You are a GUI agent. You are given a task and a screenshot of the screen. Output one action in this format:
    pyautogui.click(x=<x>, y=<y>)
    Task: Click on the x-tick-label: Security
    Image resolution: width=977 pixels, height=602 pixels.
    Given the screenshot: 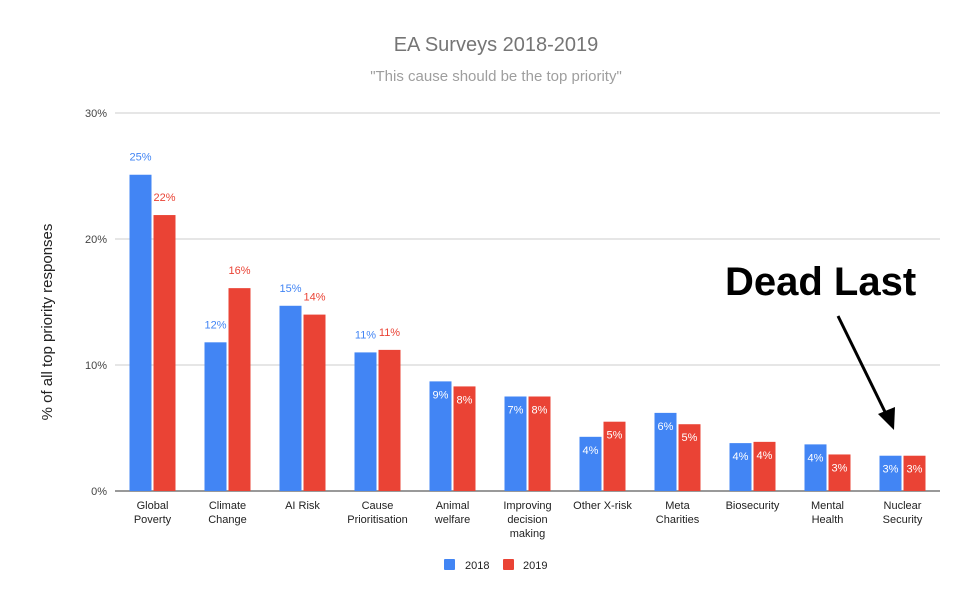 What is the action you would take?
    pyautogui.click(x=903, y=520)
    